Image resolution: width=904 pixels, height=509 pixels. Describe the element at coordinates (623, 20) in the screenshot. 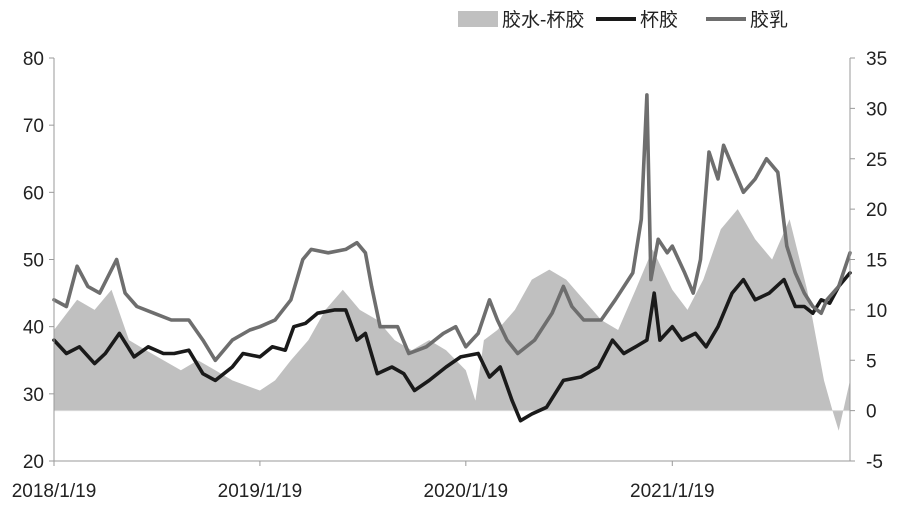

I see `legend: 胶水-杯胶 杯胶 胶乳` at that location.